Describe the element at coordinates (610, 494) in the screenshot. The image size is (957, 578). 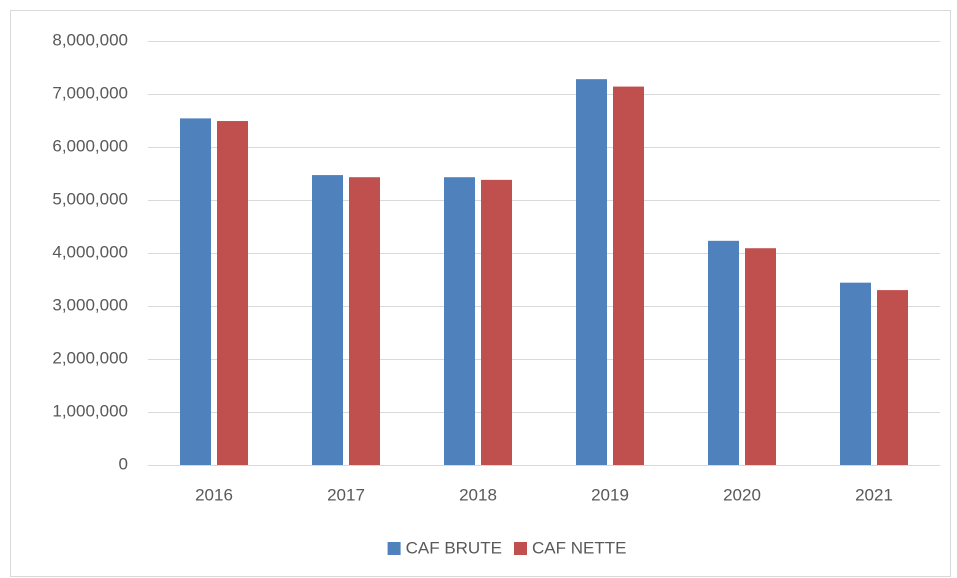
I see `x-tick-label: 2019` at that location.